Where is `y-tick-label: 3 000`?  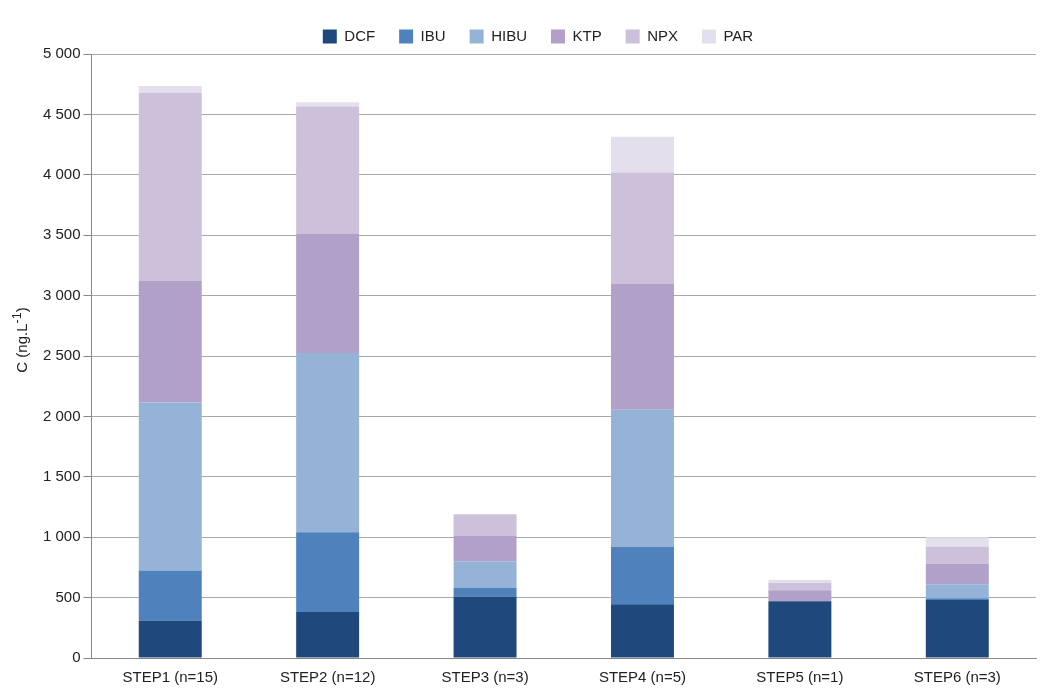
y-tick-label: 3 000 is located at coordinates (61, 294).